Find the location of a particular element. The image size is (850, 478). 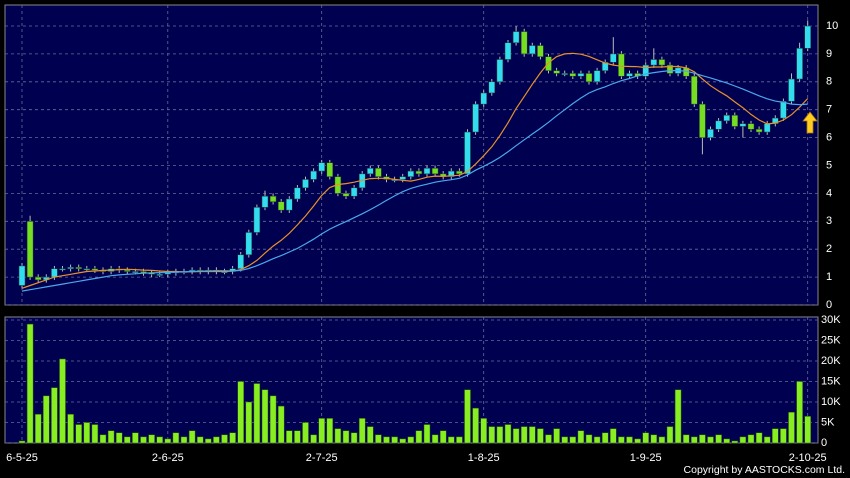

y-tick-label: 10 is located at coordinates (832, 26).